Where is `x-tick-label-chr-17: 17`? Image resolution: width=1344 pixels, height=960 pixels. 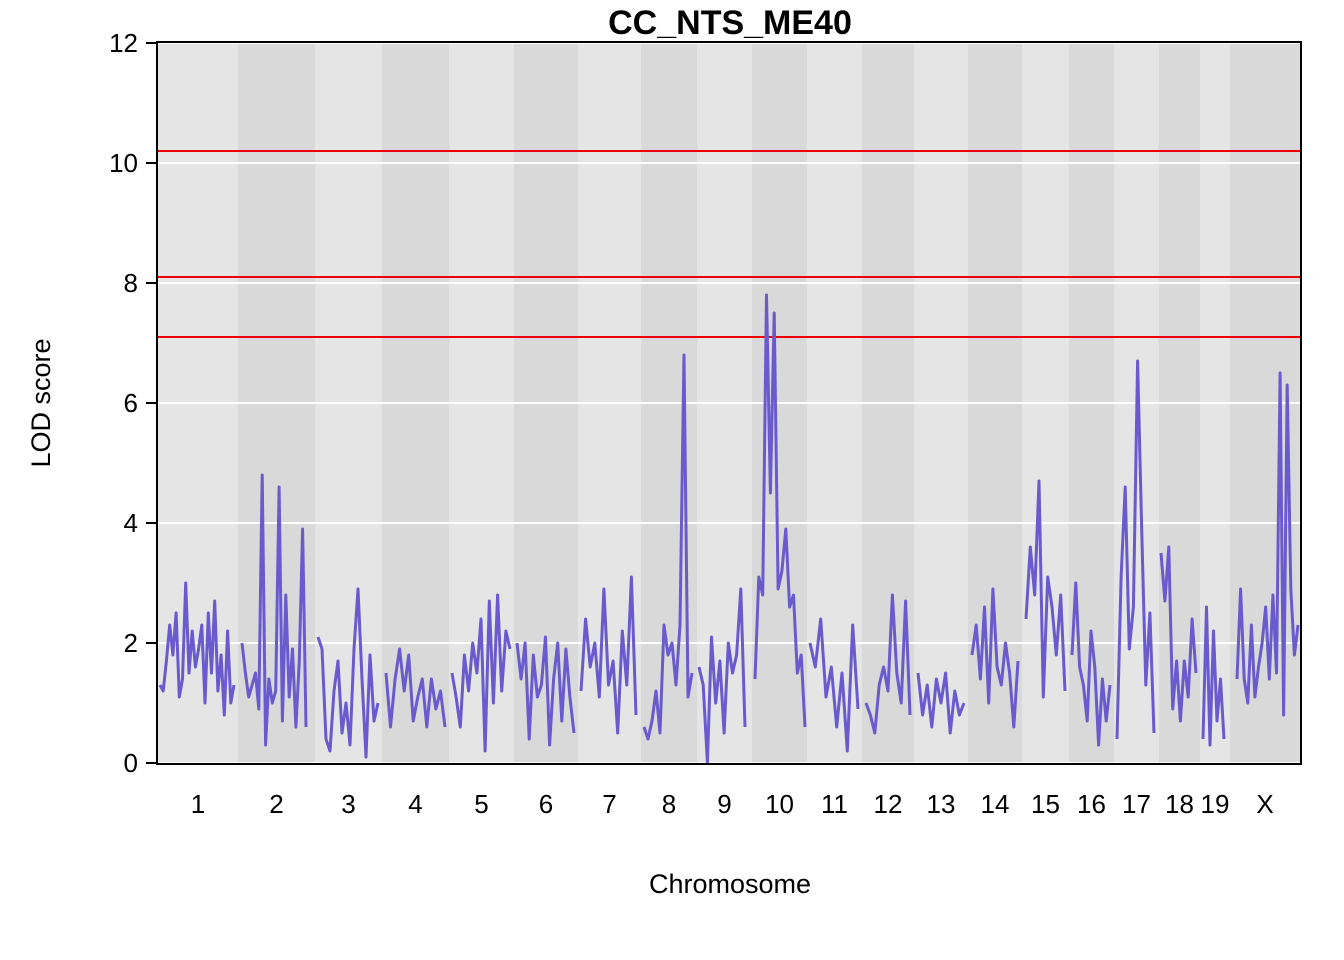 x-tick-label-chr-17: 17 is located at coordinates (1136, 804).